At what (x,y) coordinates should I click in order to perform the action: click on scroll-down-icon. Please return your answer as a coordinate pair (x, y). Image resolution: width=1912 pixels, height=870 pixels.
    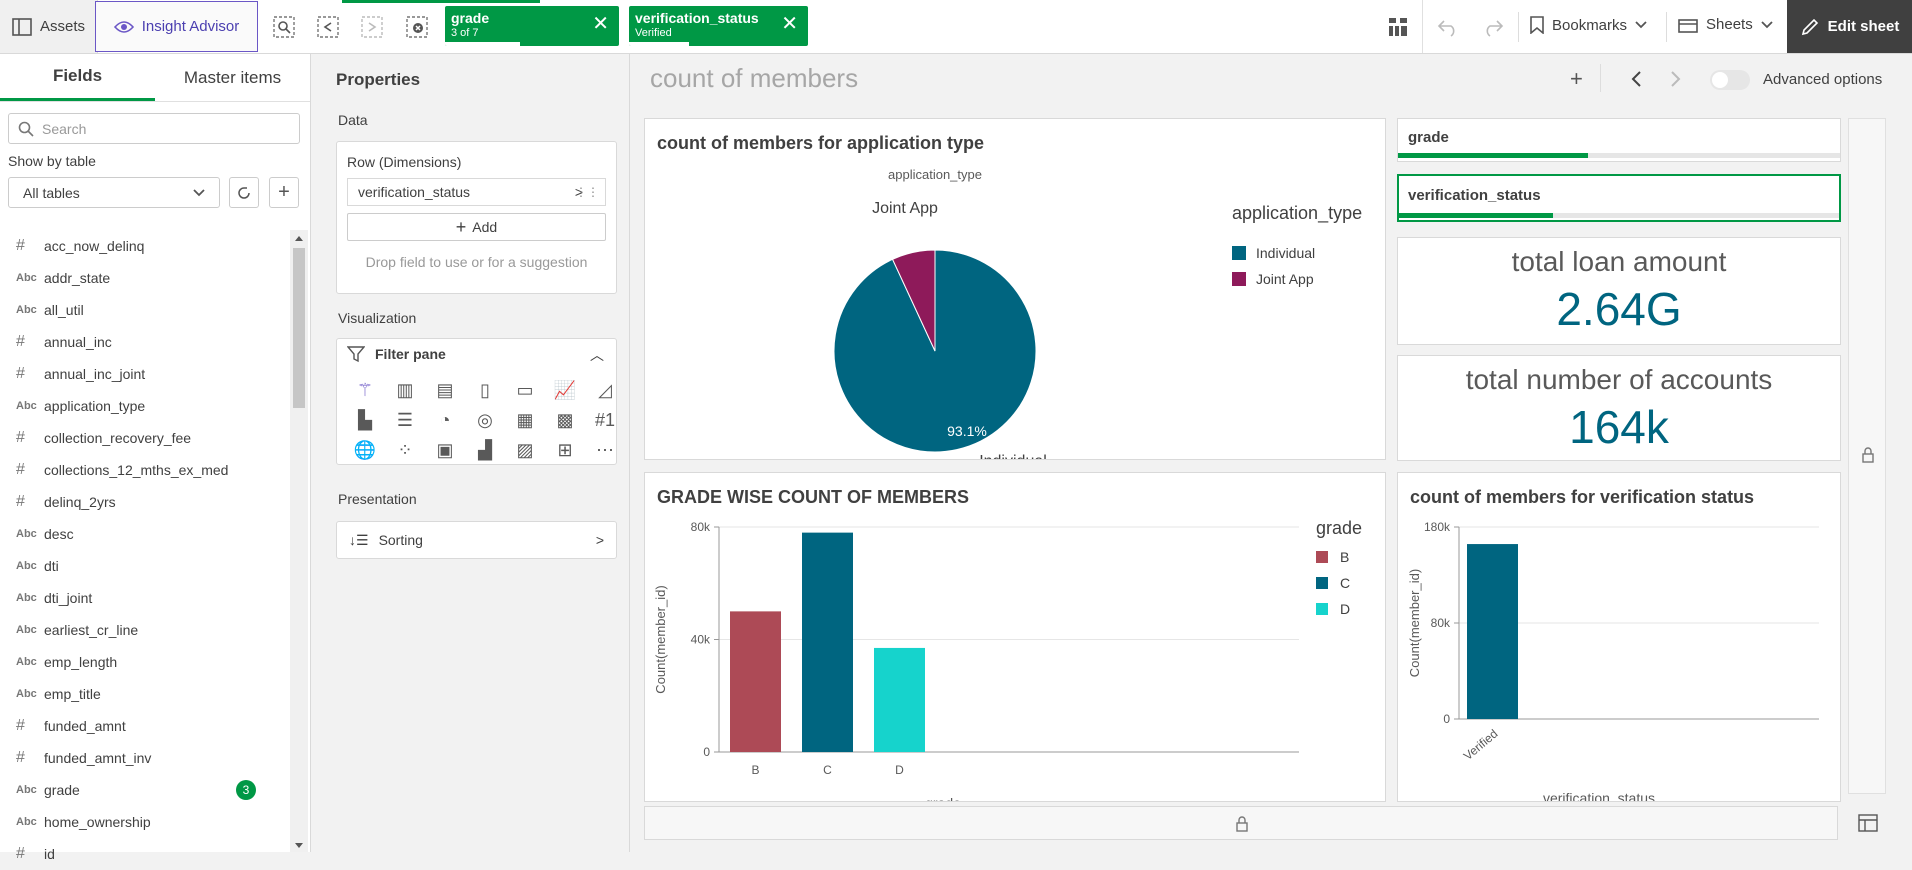
    Looking at the image, I should click on (299, 846).